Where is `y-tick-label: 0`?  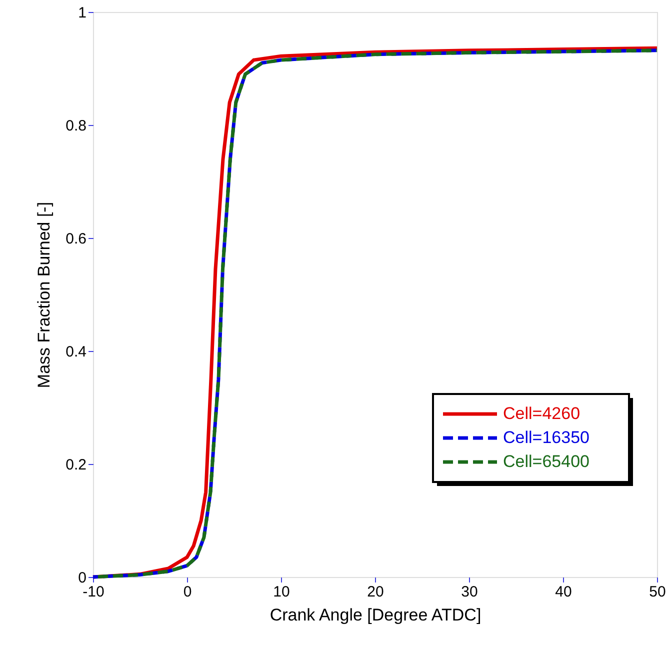 y-tick-label: 0 is located at coordinates (82, 578).